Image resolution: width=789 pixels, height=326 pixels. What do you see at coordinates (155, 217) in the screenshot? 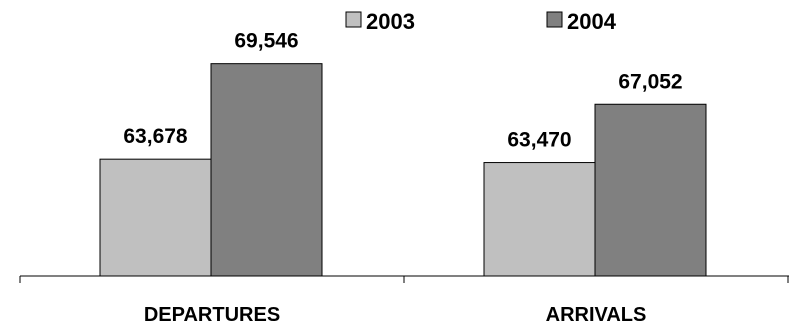
I see `bar-departures-2003` at bounding box center [155, 217].